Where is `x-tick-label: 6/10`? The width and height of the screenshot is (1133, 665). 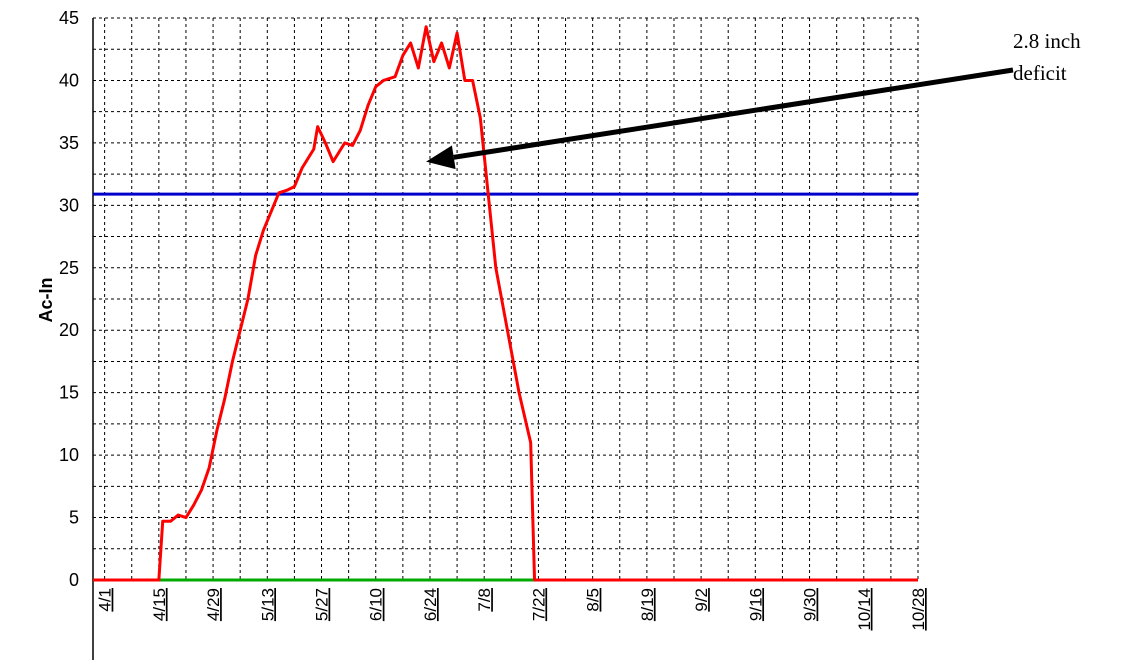 x-tick-label: 6/10 is located at coordinates (376, 604).